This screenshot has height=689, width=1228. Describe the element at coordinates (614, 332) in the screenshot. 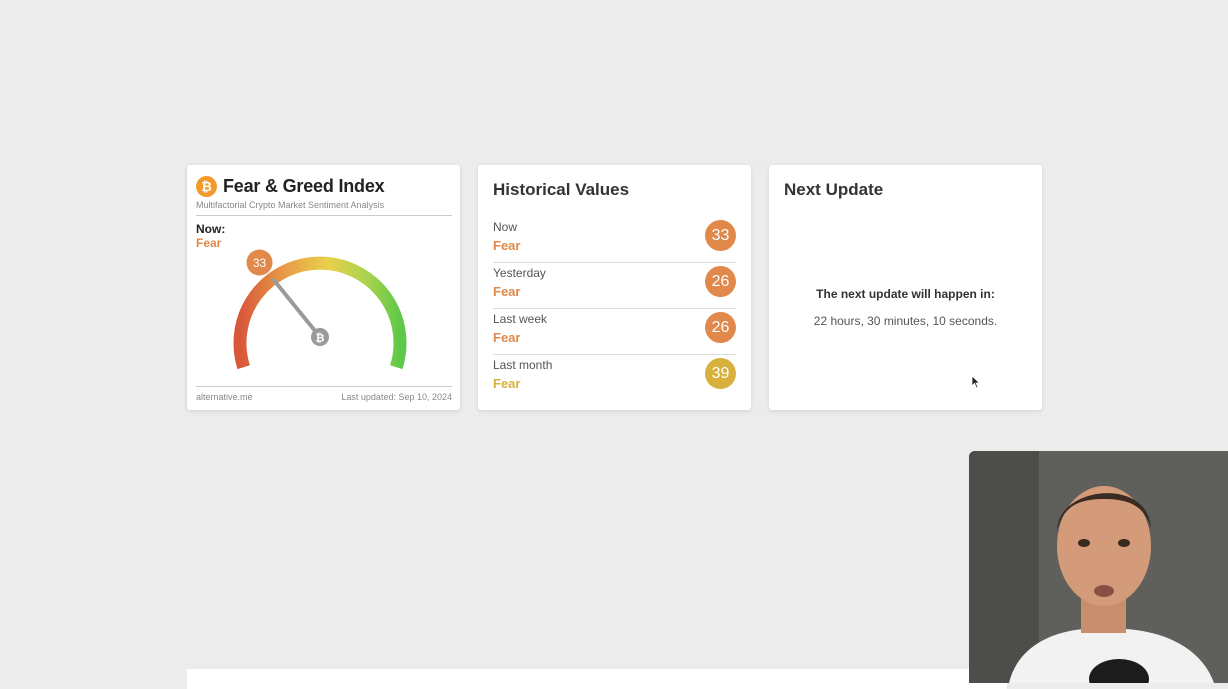

I see `list-item: Last week Fear 26` at that location.